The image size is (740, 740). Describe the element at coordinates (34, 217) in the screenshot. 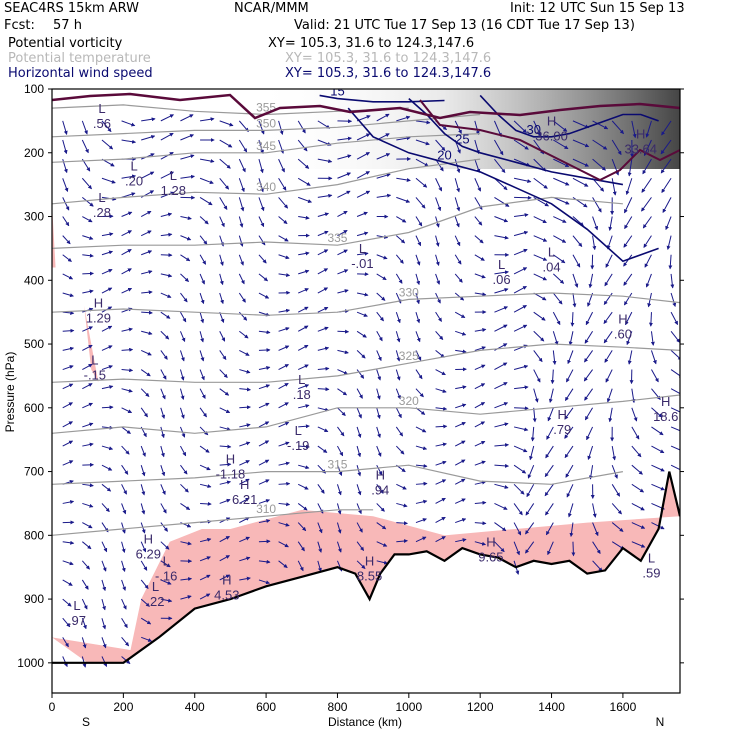

I see `y-tick-label: 300` at that location.